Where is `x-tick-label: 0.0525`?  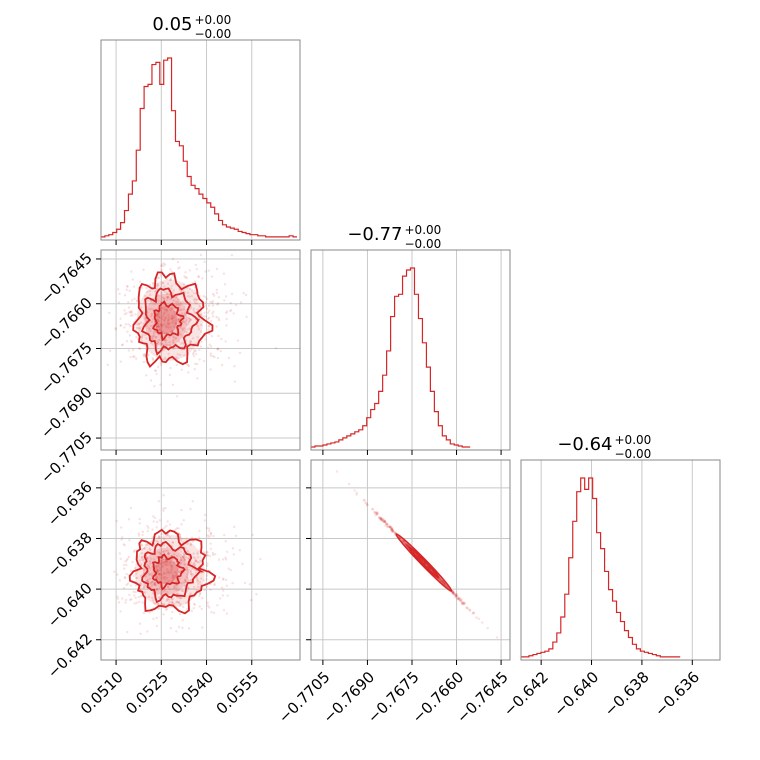 x-tick-label: 0.0525 is located at coordinates (147, 693).